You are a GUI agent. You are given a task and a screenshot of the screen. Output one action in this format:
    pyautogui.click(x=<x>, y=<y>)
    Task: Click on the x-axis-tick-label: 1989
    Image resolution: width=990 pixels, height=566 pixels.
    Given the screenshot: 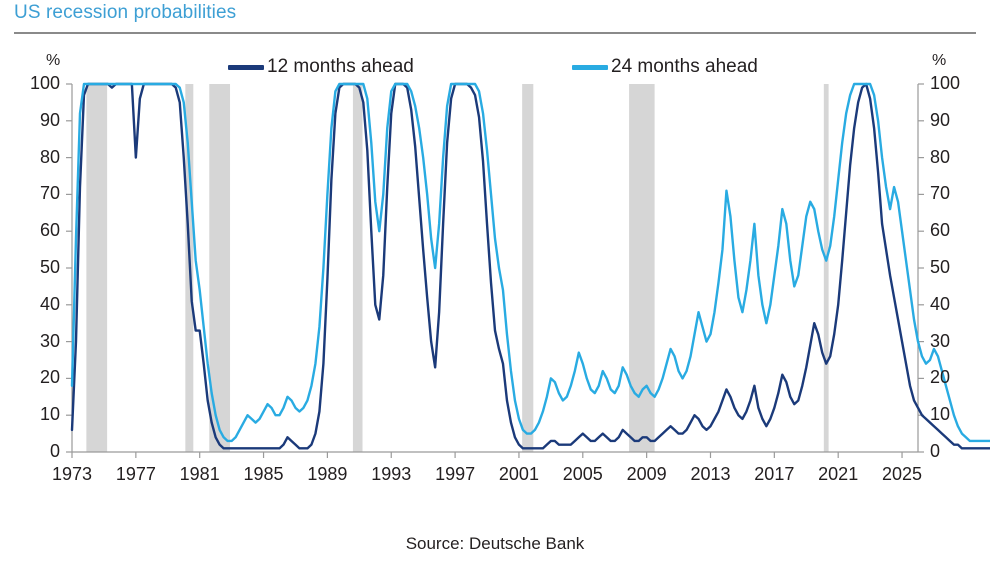 What is the action you would take?
    pyautogui.click(x=327, y=474)
    